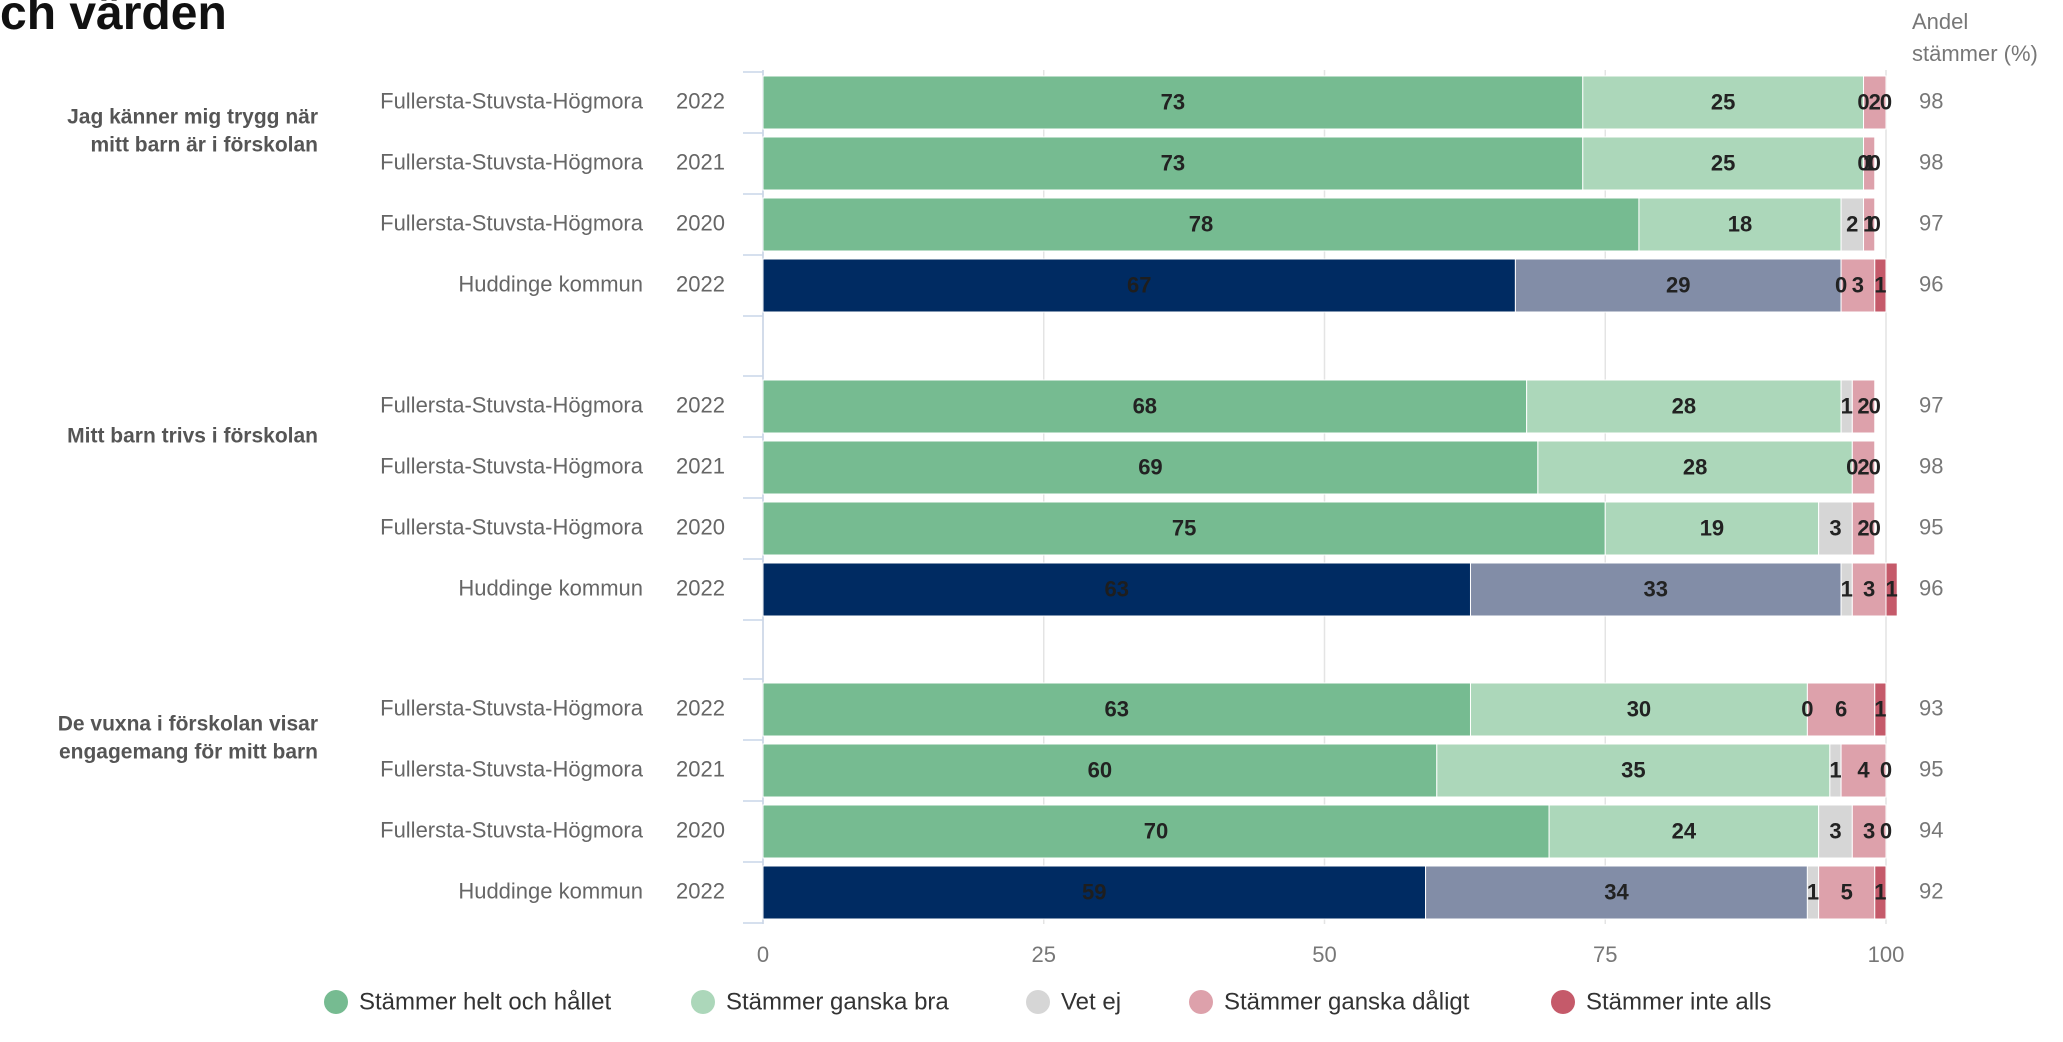  What do you see at coordinates (1139, 284) in the screenshot?
I see `data-label: 67` at bounding box center [1139, 284].